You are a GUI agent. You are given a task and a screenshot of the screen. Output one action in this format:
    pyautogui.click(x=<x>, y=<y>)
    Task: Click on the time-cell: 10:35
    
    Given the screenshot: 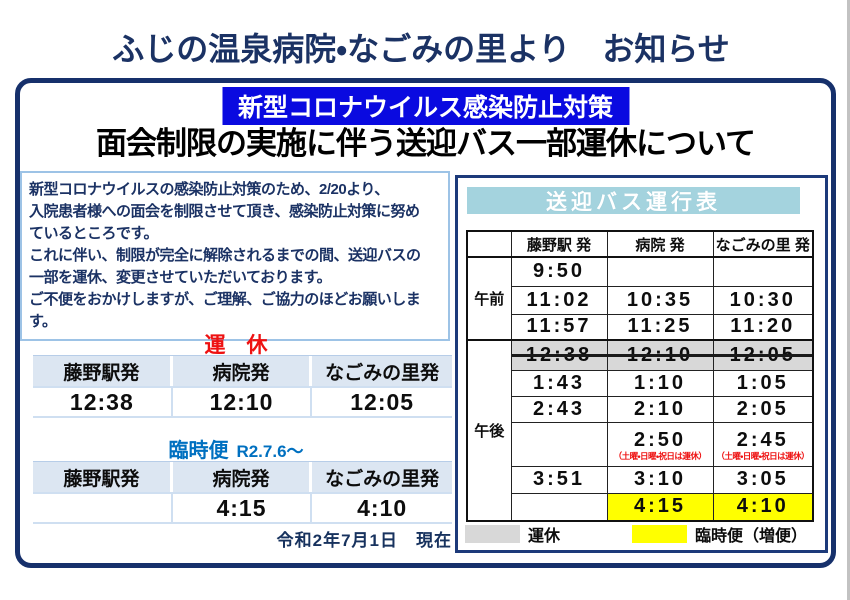 What is the action you would take?
    pyautogui.click(x=660, y=300)
    